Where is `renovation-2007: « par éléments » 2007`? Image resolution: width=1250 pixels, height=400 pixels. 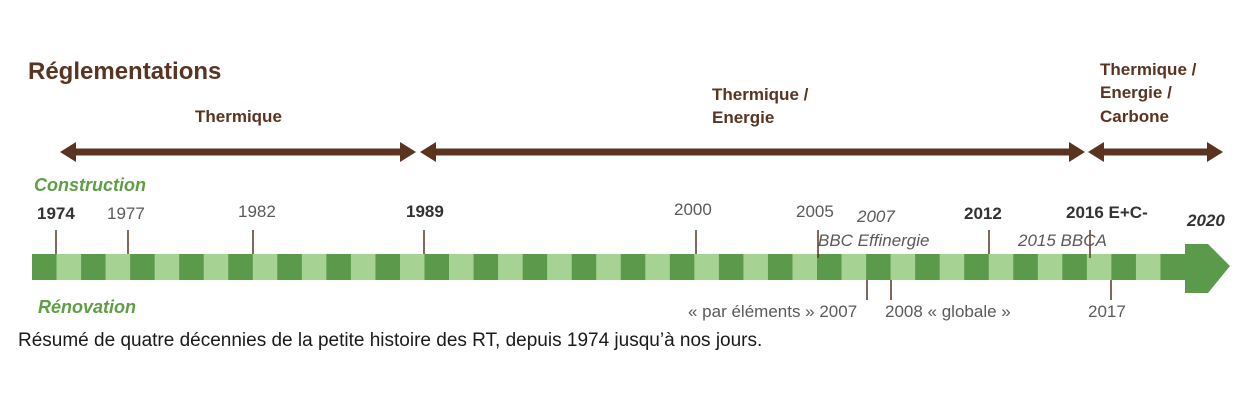
renovation-2007: « par éléments » 2007 is located at coordinates (772, 311).